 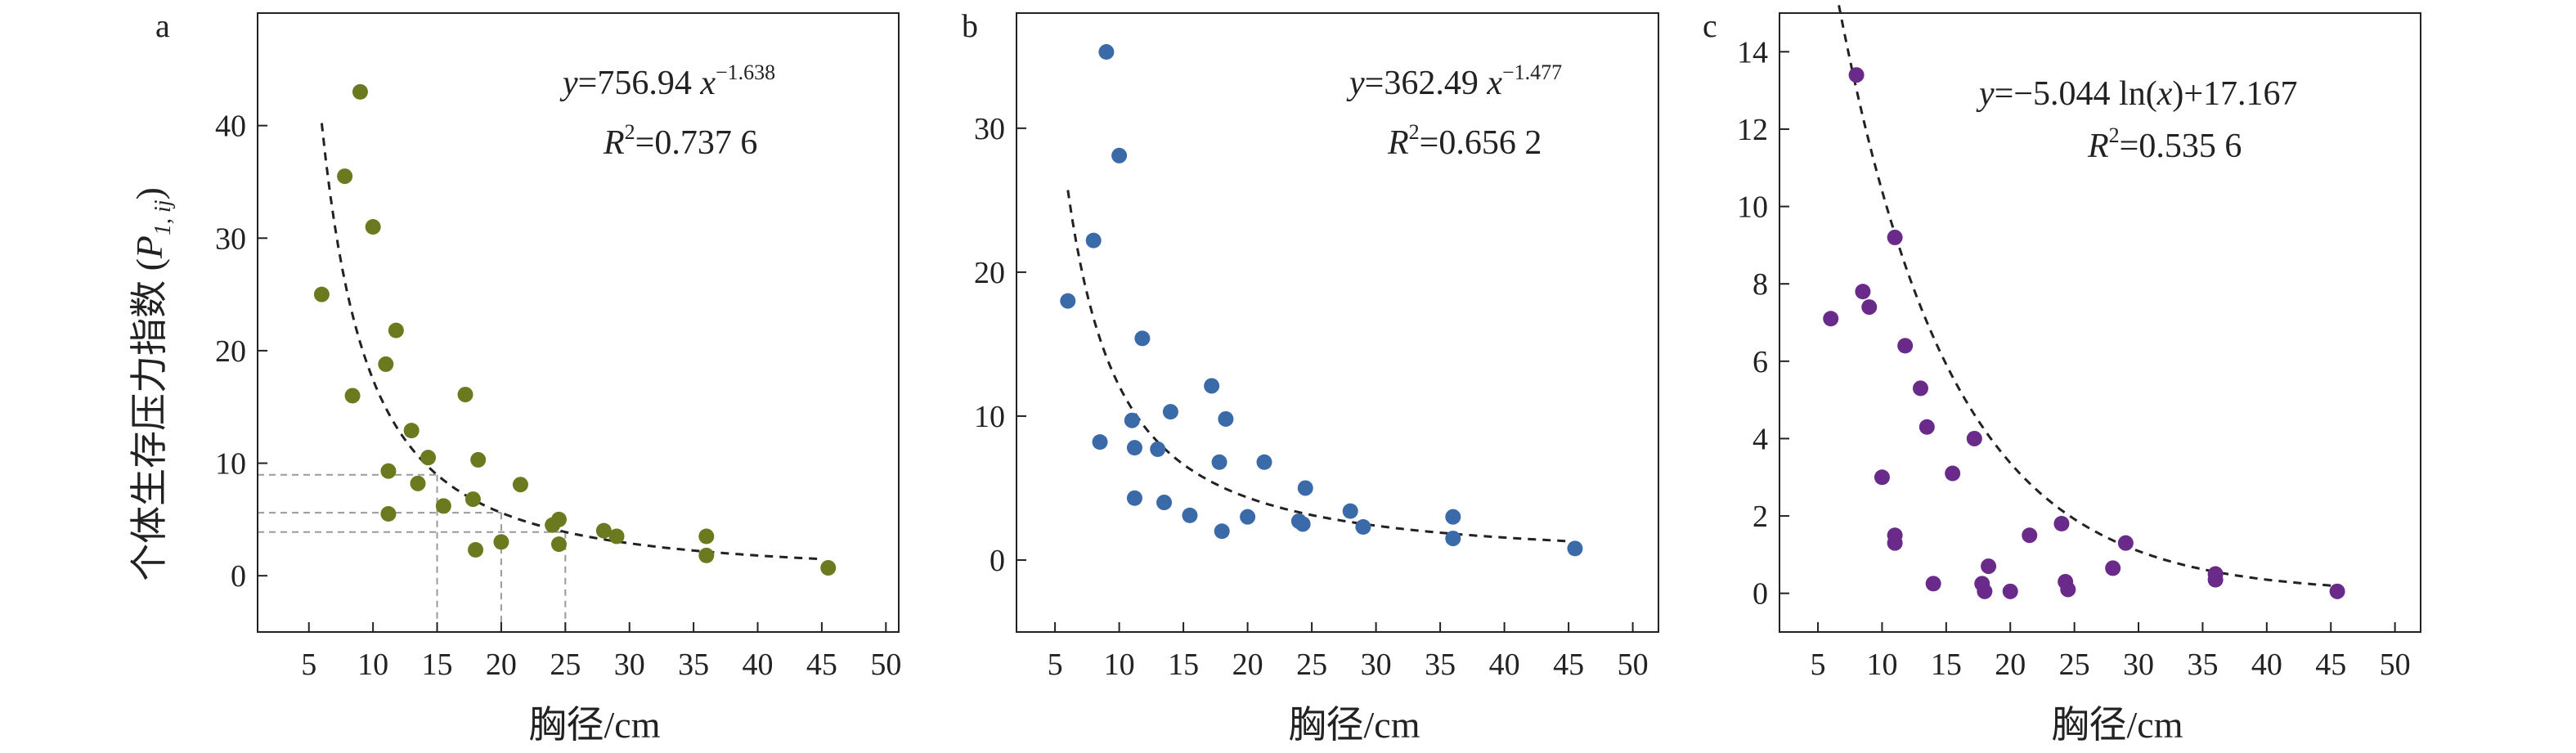 What do you see at coordinates (2235, 94) in the screenshot?
I see `panel-c-eq-end: )+17.167` at bounding box center [2235, 94].